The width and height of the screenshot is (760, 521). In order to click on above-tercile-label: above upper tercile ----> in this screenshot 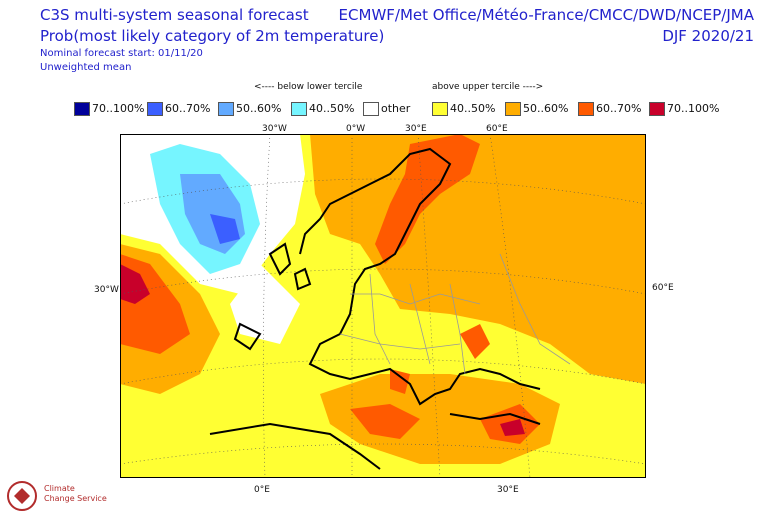, I will do `click(488, 87)`.